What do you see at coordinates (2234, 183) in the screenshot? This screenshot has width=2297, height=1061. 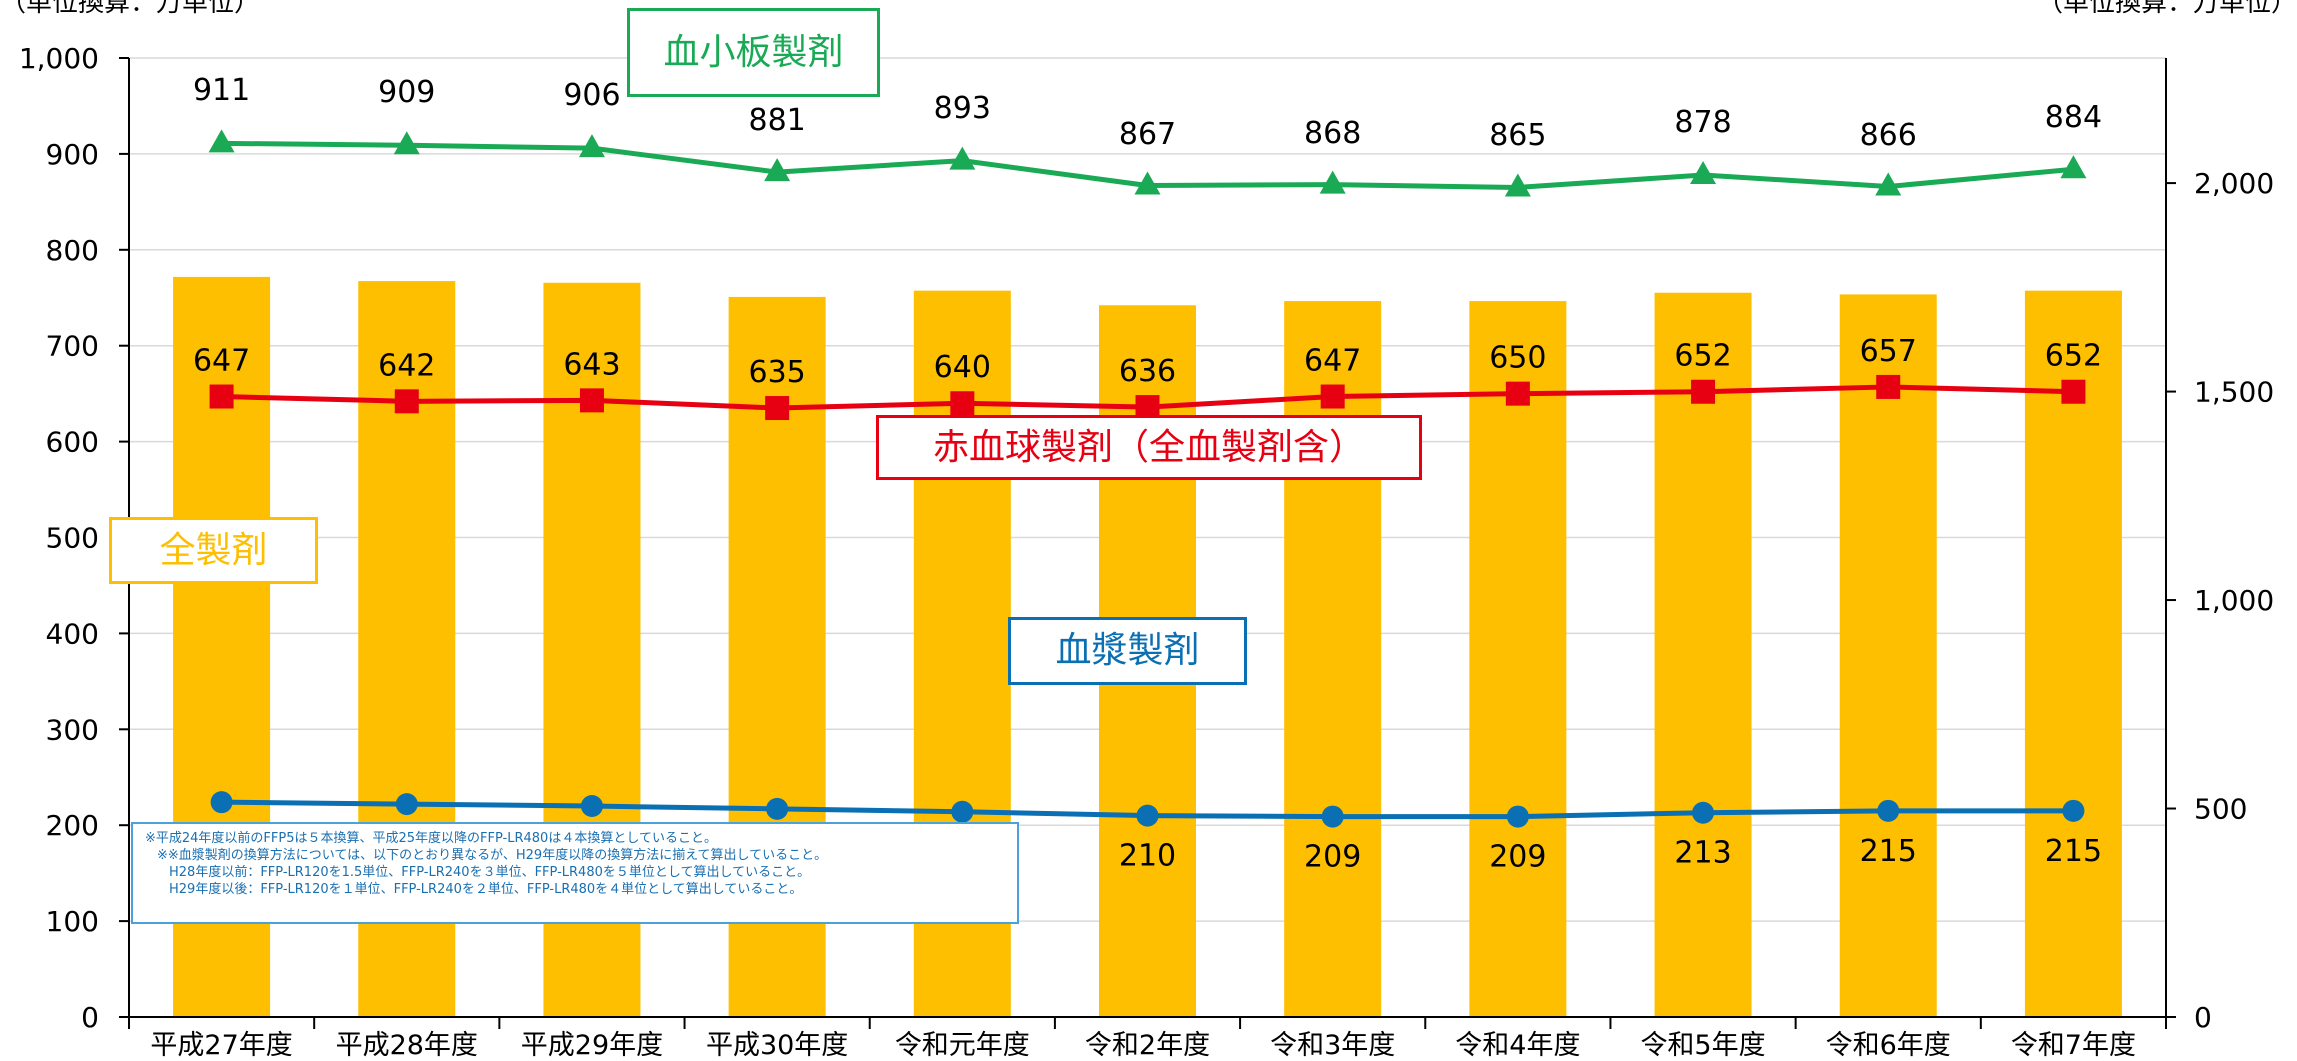 I see `right-axis-tick-label: 2,000` at bounding box center [2234, 183].